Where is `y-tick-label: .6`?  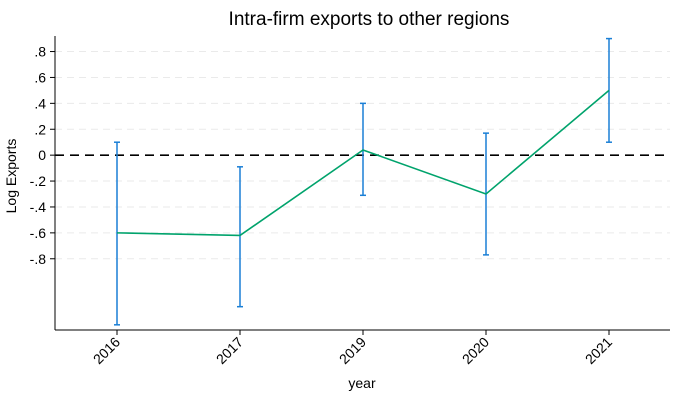 y-tick-label: .6 is located at coordinates (40, 77).